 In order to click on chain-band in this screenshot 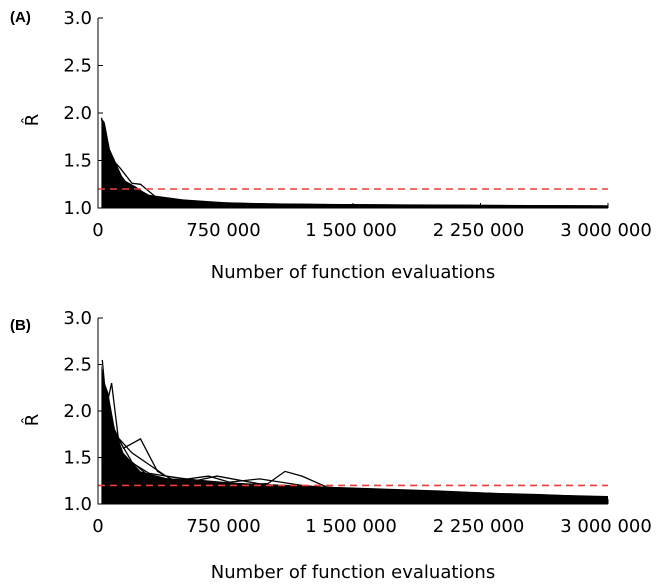, I will do `click(355, 162)`.